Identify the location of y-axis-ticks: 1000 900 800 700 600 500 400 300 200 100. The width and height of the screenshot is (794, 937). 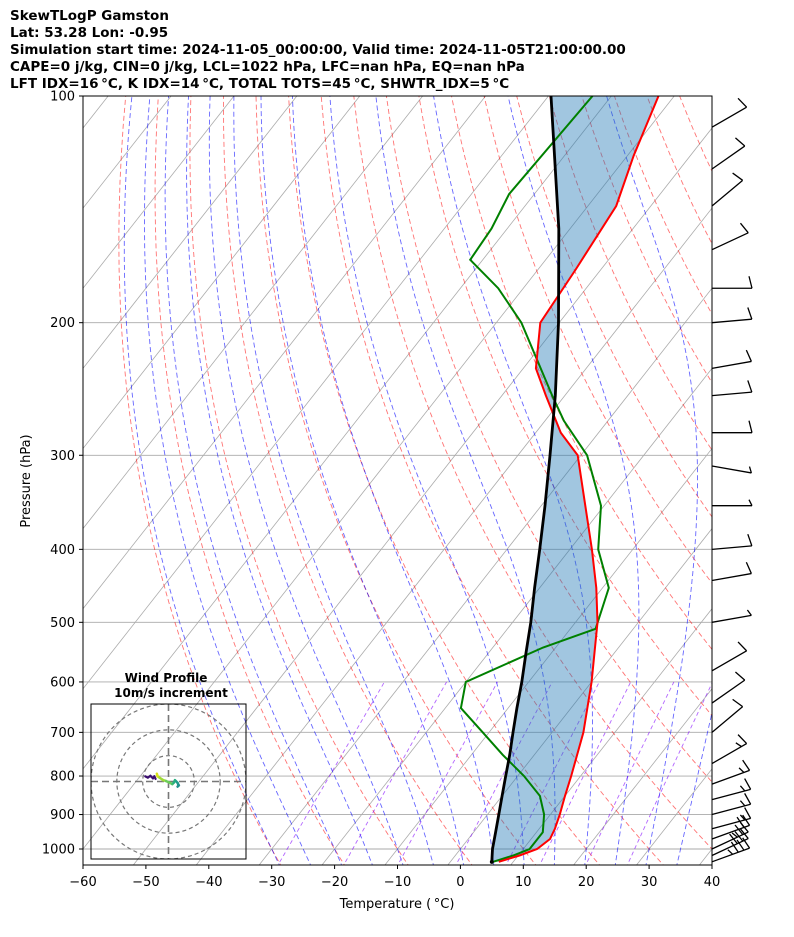
(62, 474).